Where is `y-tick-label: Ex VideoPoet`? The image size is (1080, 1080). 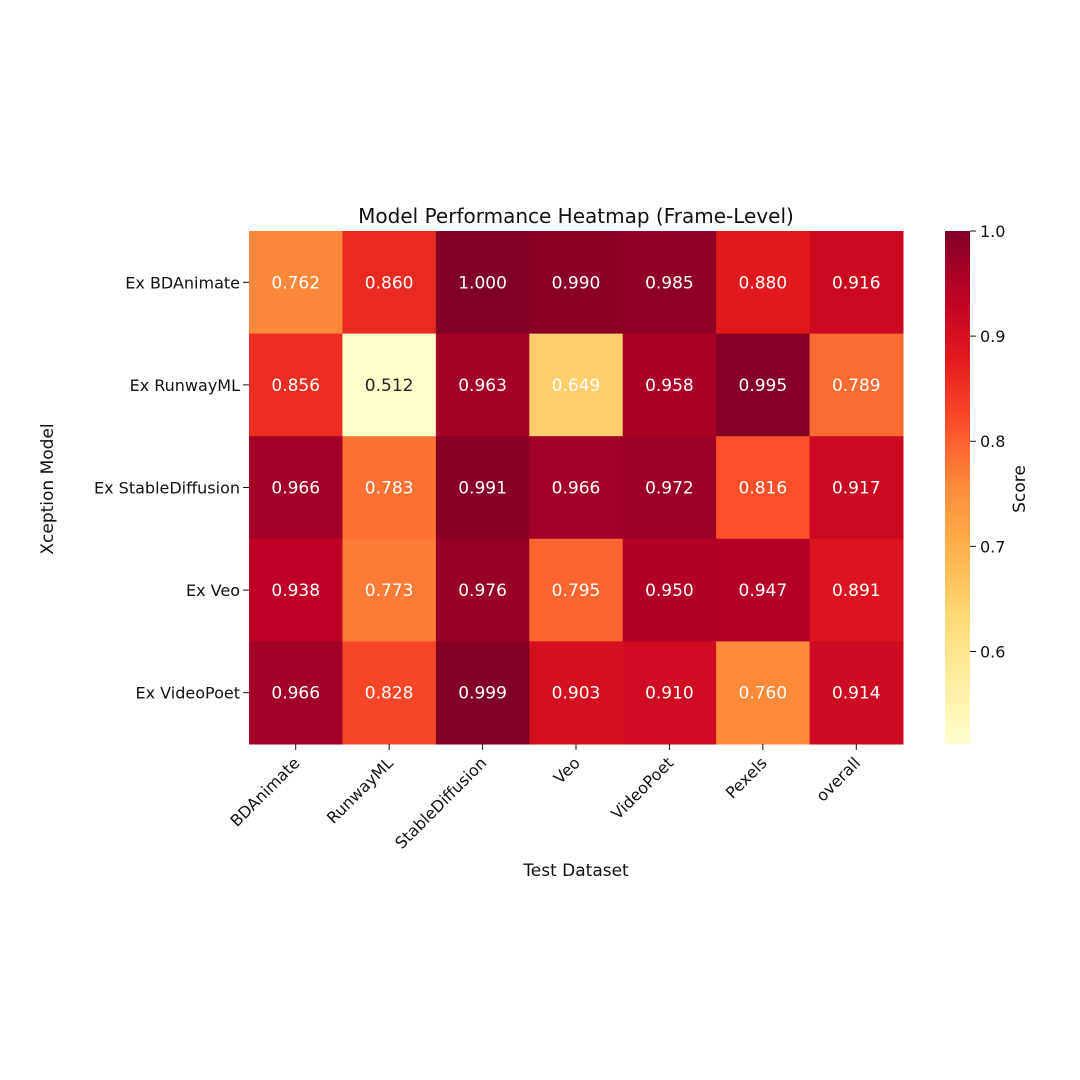
y-tick-label: Ex VideoPoet is located at coordinates (188, 693).